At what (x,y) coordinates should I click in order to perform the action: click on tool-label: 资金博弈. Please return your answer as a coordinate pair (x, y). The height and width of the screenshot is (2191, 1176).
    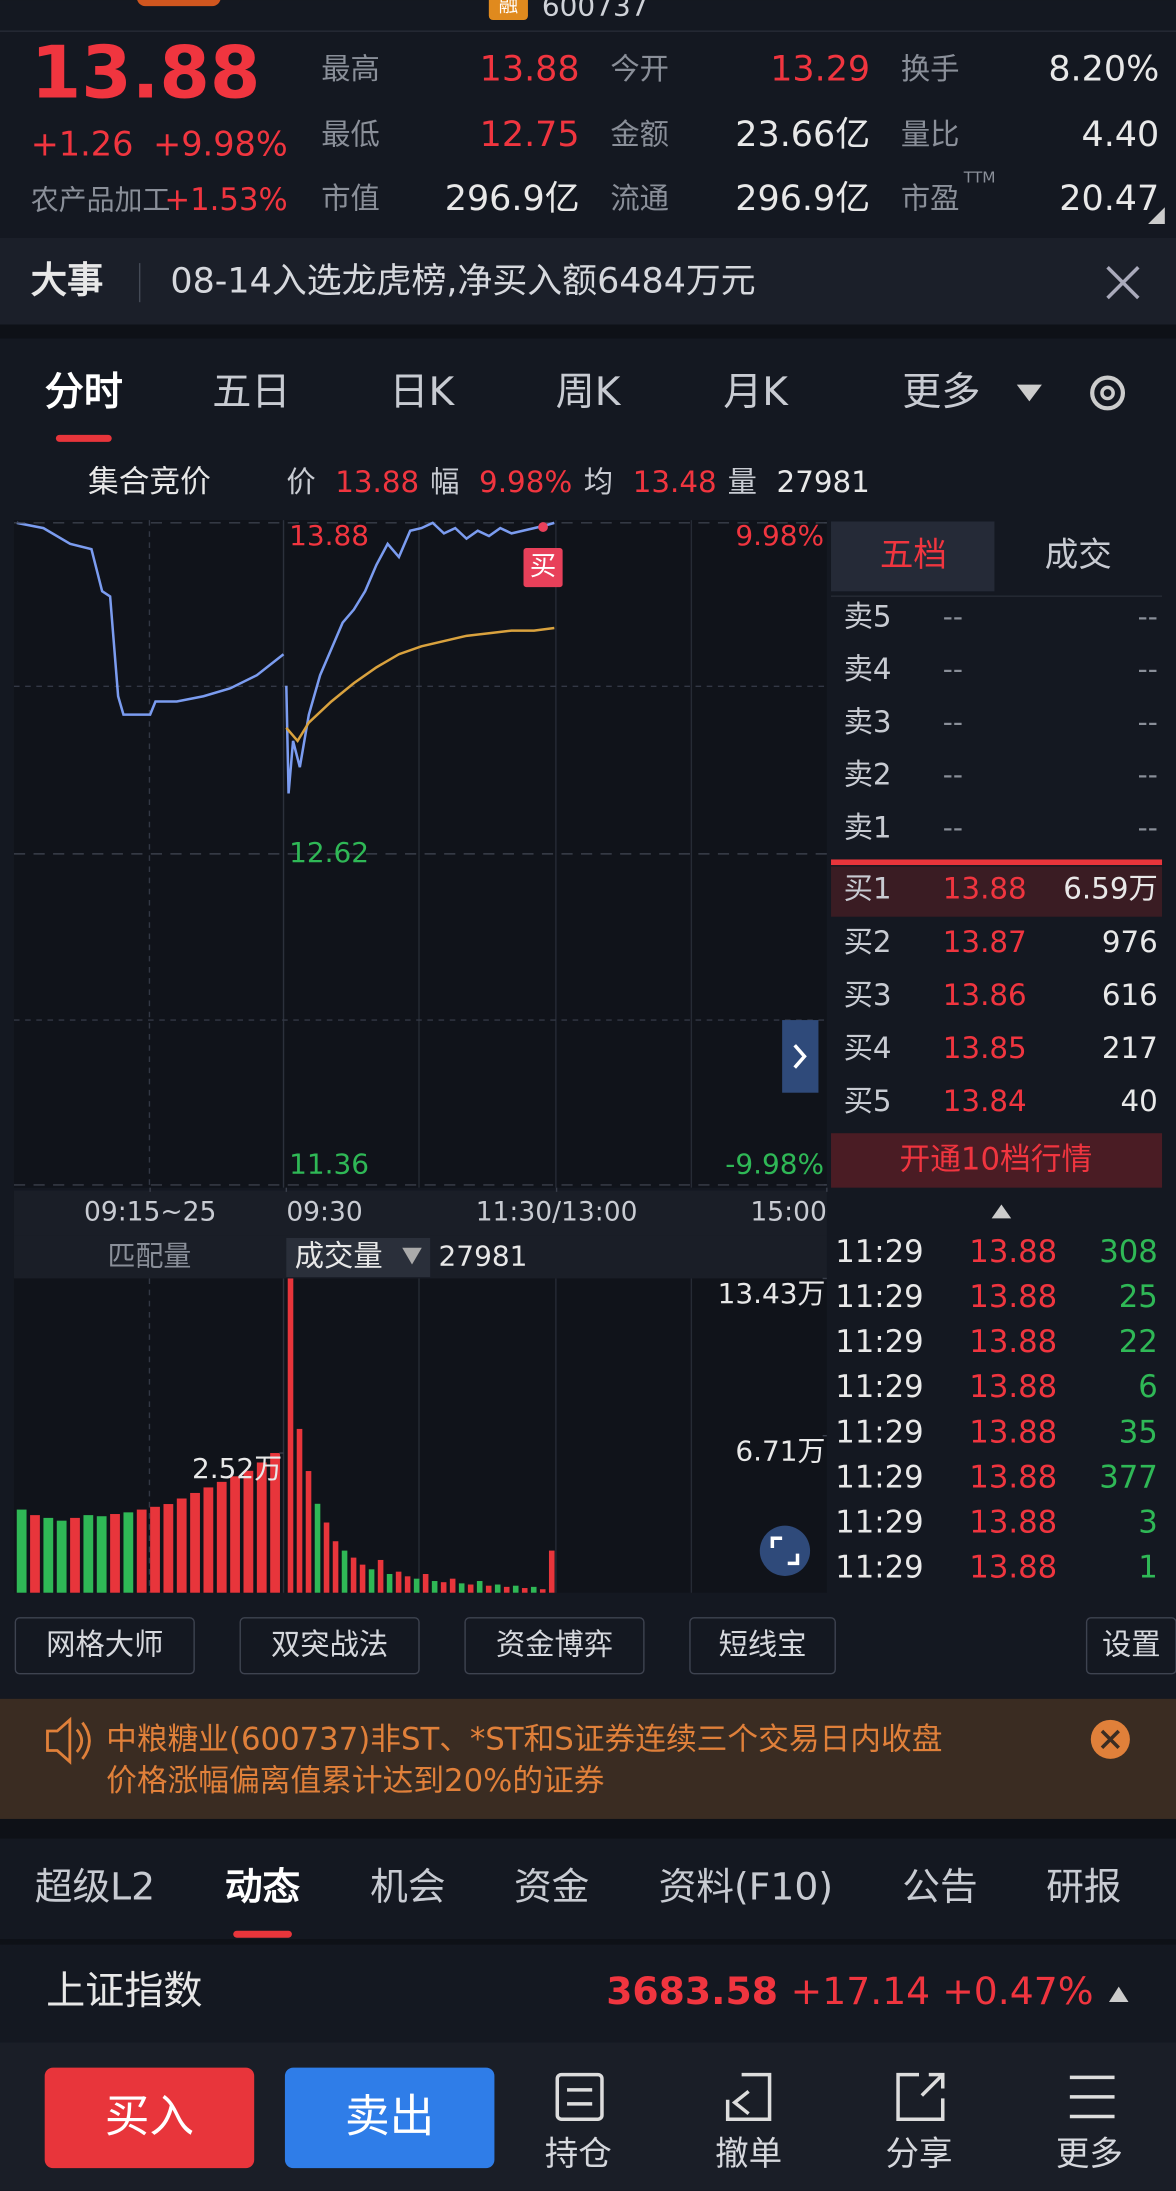
    Looking at the image, I should click on (554, 1644).